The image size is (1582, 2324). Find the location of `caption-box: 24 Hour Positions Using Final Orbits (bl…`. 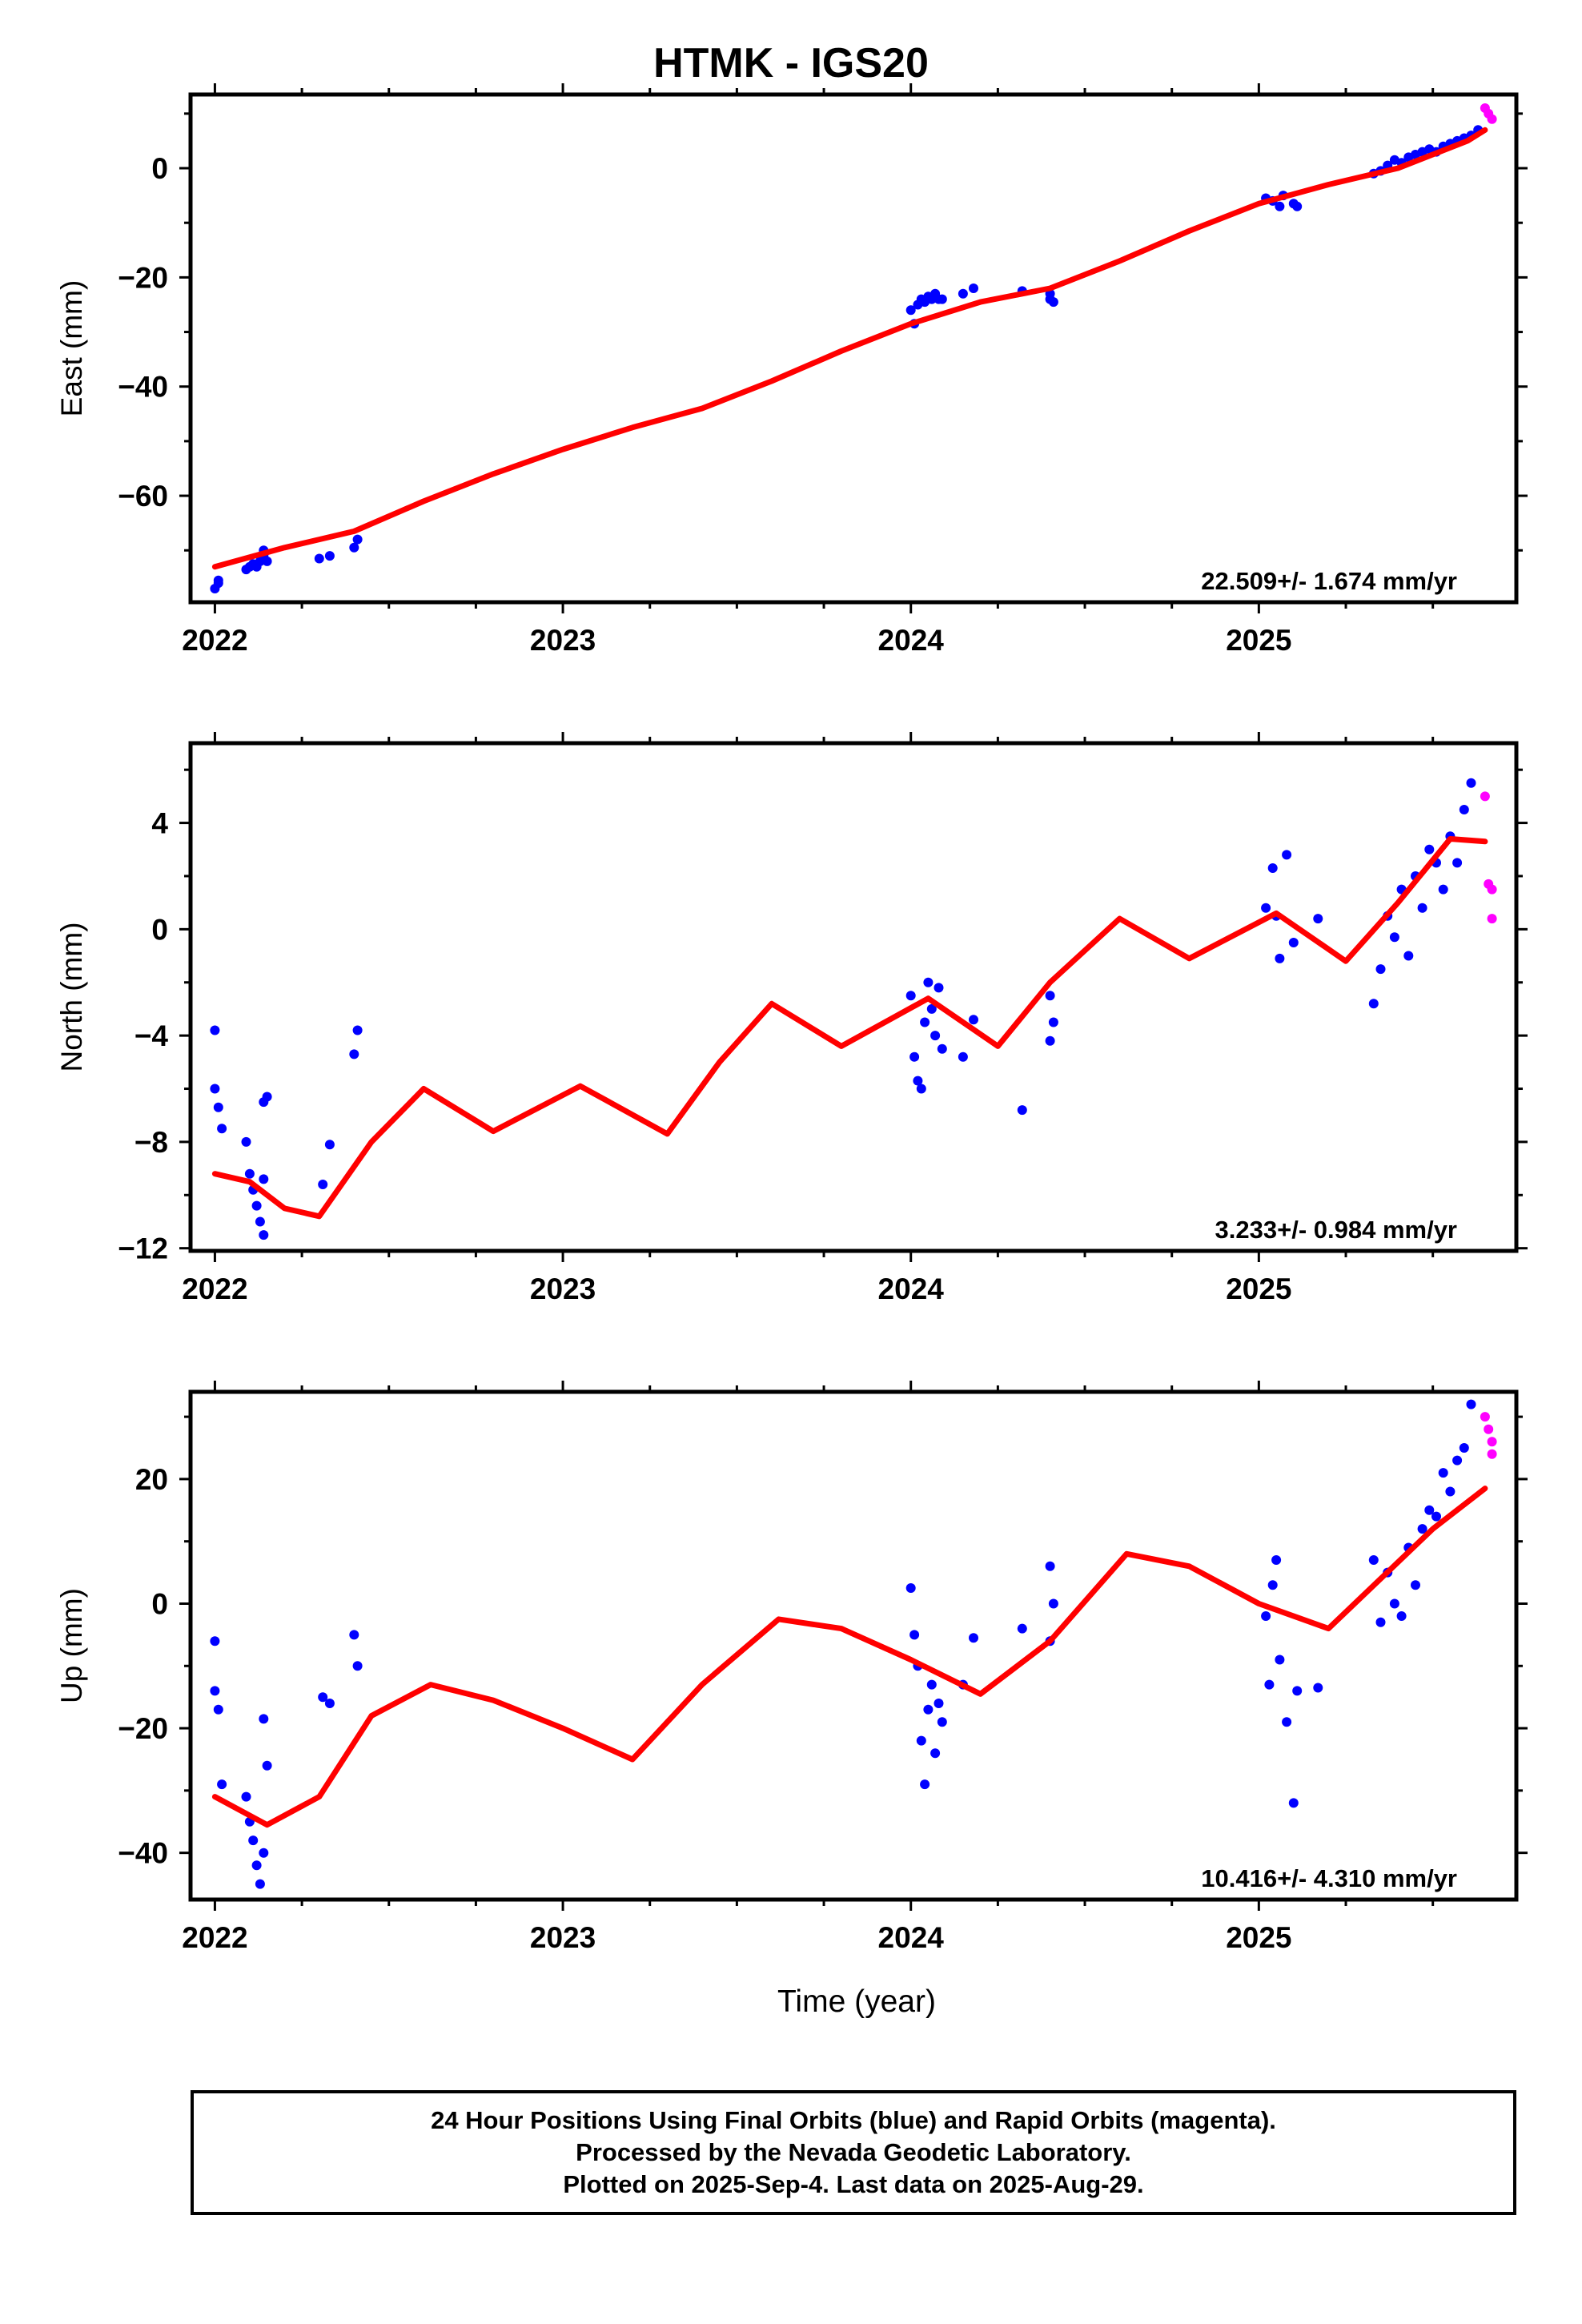

caption-box: 24 Hour Positions Using Final Orbits (bl… is located at coordinates (853, 2152).